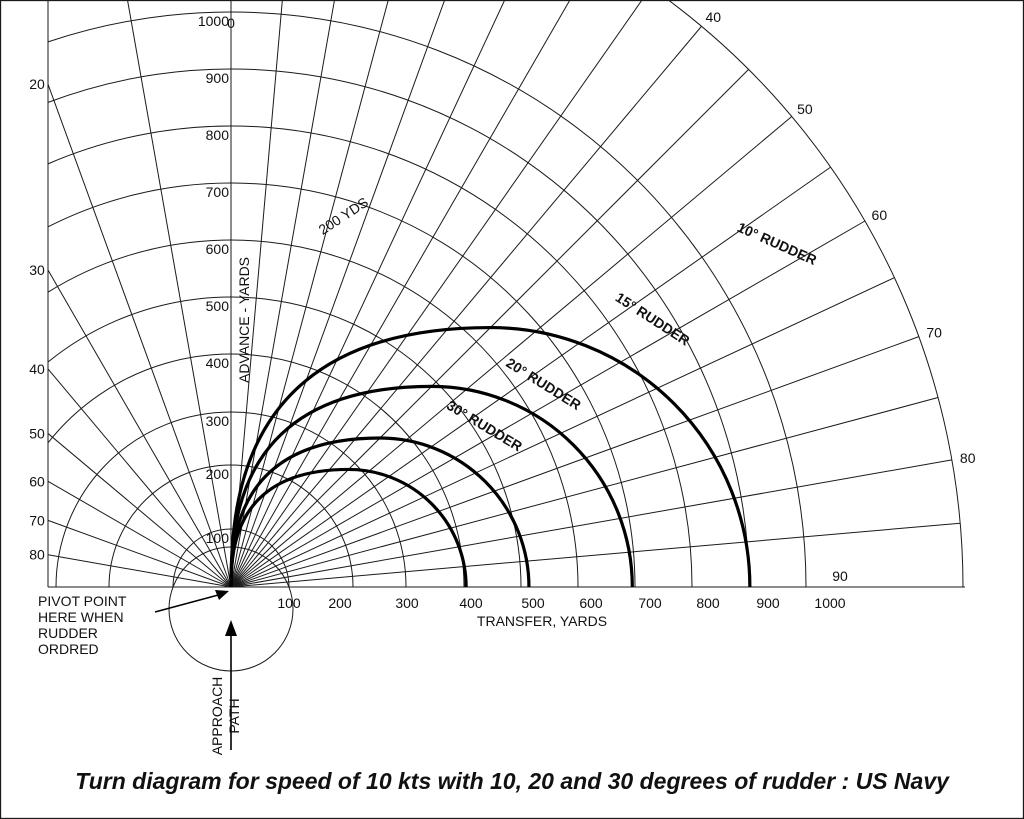 The height and width of the screenshot is (819, 1024). Describe the element at coordinates (768, 603) in the screenshot. I see `transfer-tick-900: 900` at that location.